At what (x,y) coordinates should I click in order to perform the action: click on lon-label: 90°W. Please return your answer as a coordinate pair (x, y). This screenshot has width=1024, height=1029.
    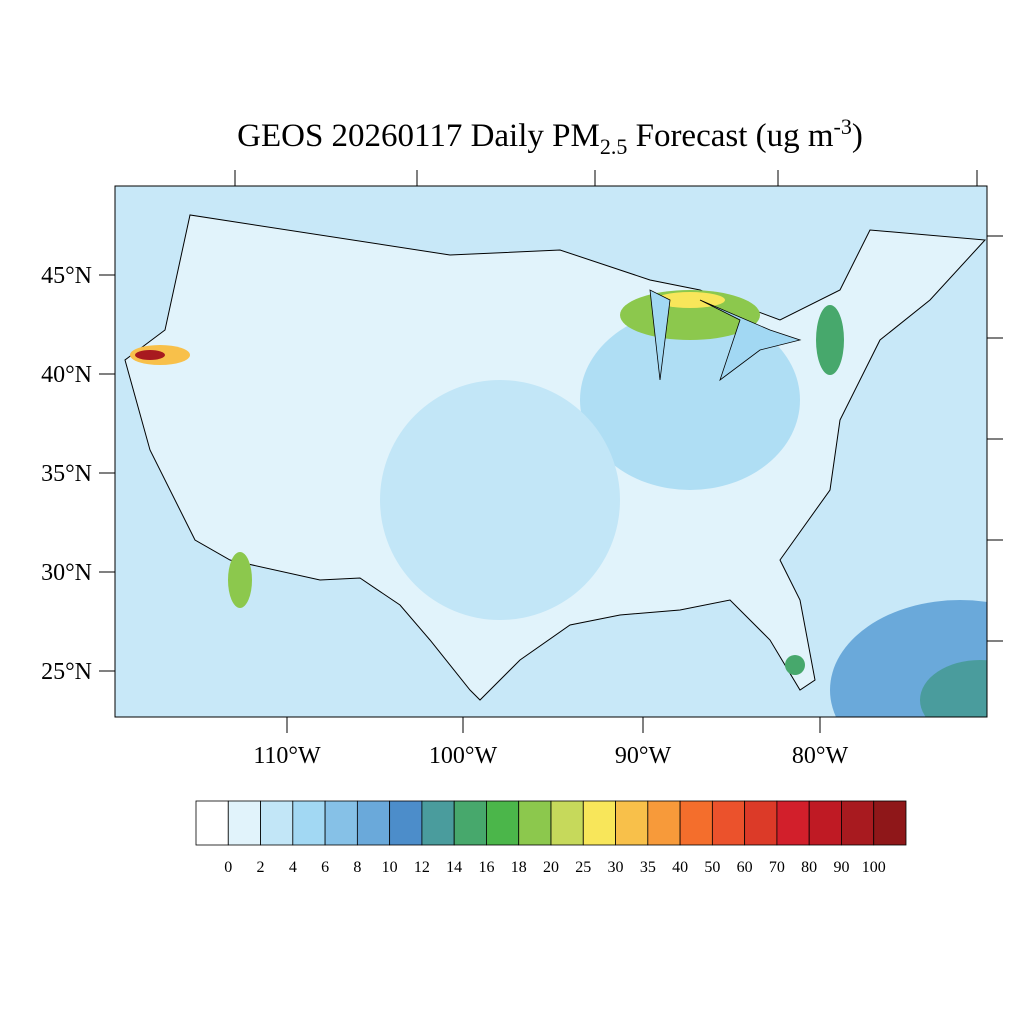
    Looking at the image, I should click on (643, 756).